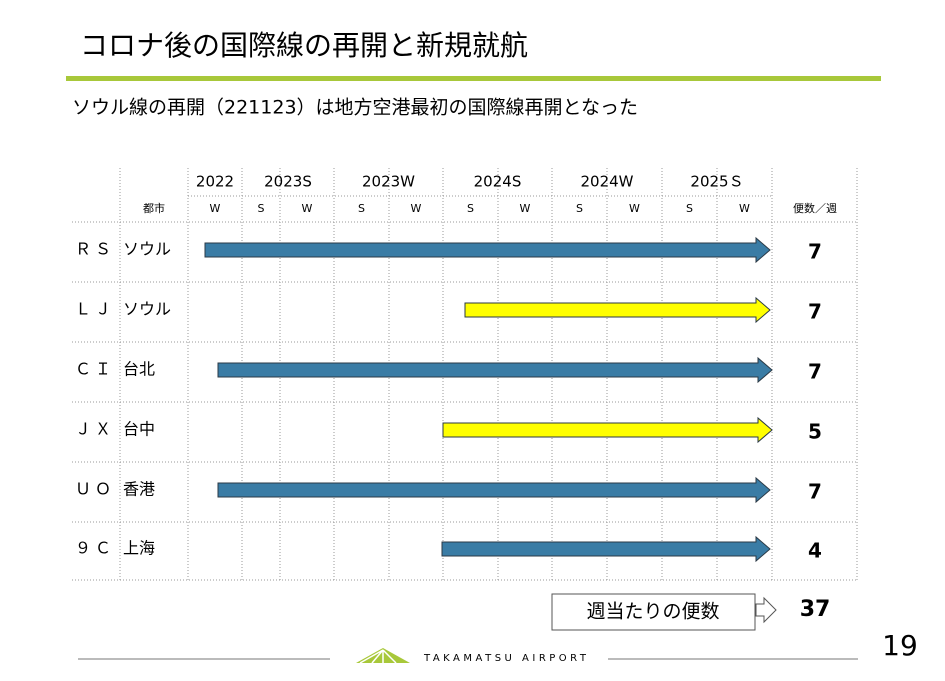 This screenshot has width=945, height=681. Describe the element at coordinates (95, 548) in the screenshot. I see `airline-code: ９Ｃ` at that location.